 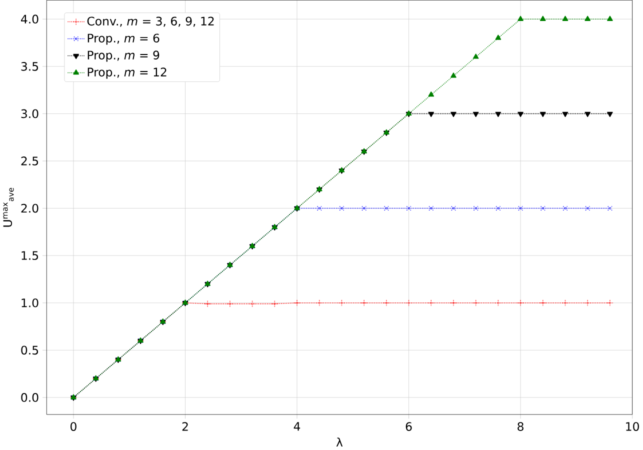 What do you see at coordinates (29, 350) in the screenshot?
I see `y-tick-label: 0.5` at bounding box center [29, 350].